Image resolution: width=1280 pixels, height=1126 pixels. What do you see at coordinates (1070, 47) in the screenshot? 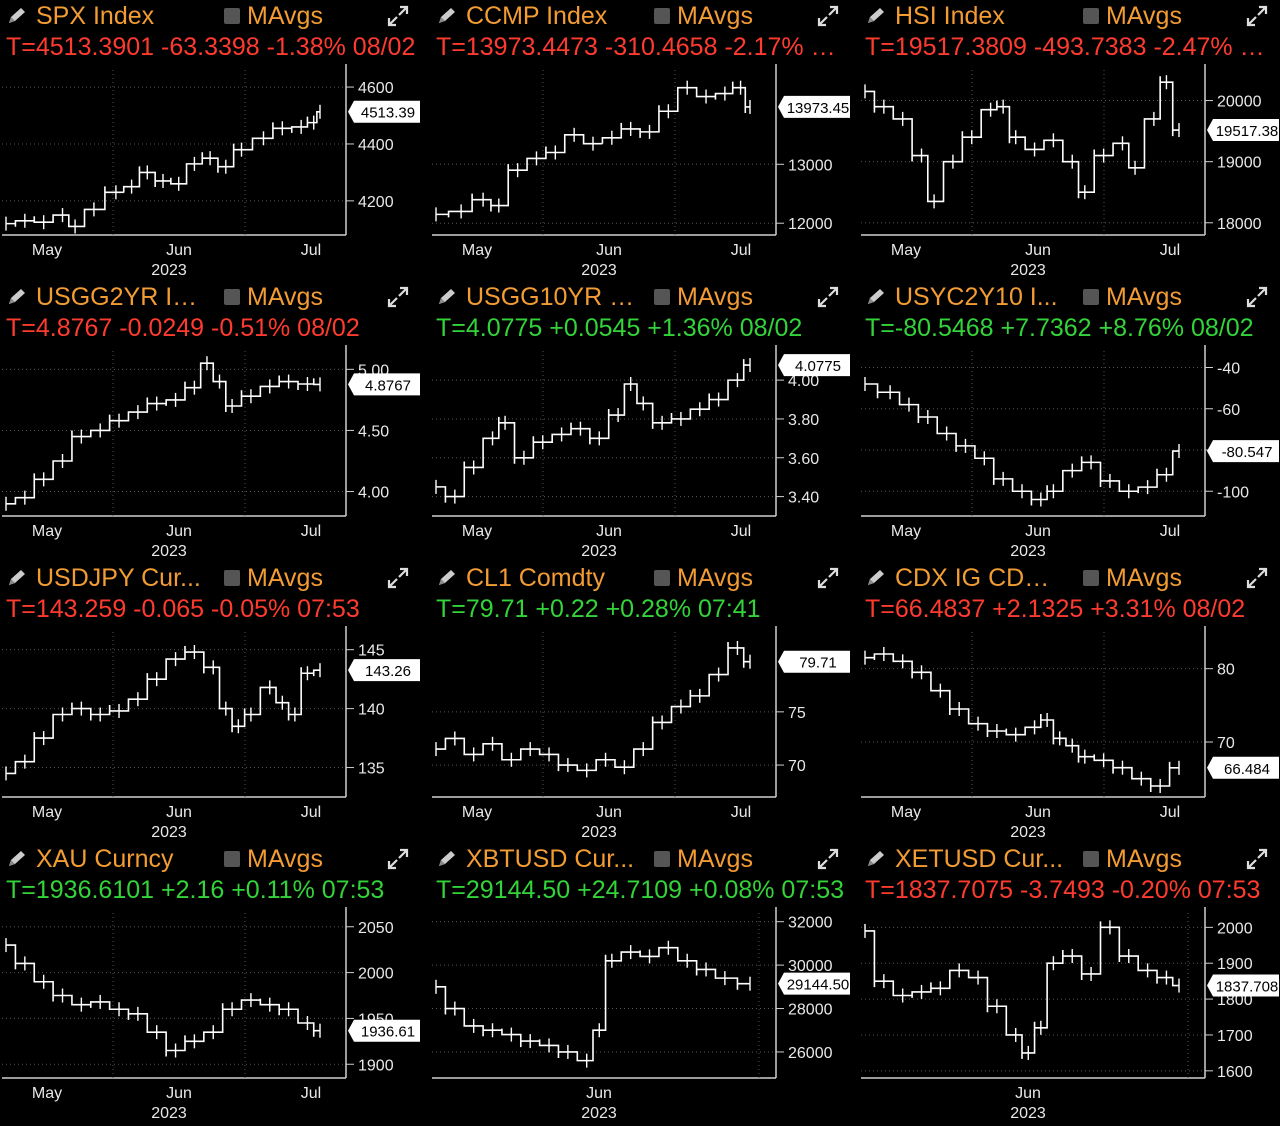
I see `quote-line: T=19517.3809 -493.7383 -2.47% 08/02` at bounding box center [1070, 47].